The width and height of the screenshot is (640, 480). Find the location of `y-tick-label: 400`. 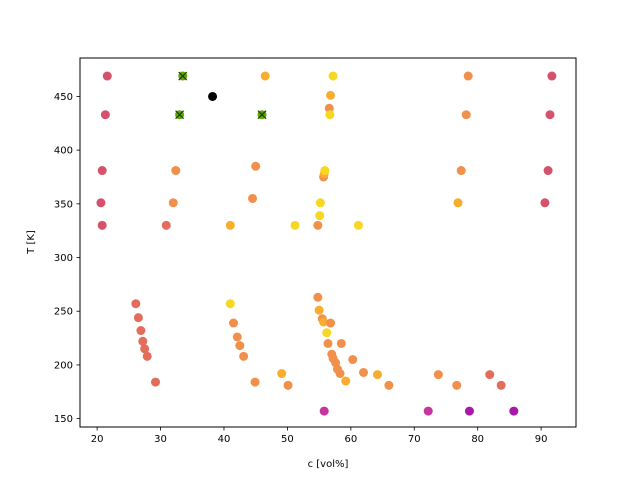

y-tick-label: 400 is located at coordinates (63, 151).